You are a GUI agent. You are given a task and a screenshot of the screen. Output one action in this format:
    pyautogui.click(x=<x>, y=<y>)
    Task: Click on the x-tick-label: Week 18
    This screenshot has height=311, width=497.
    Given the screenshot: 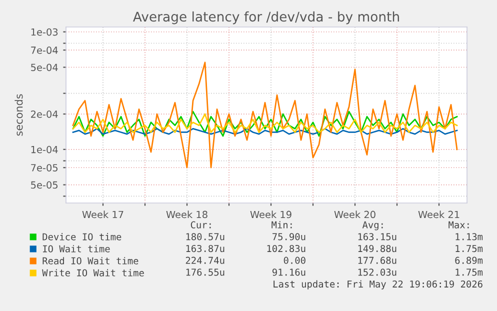 What is the action you would take?
    pyautogui.click(x=187, y=214)
    